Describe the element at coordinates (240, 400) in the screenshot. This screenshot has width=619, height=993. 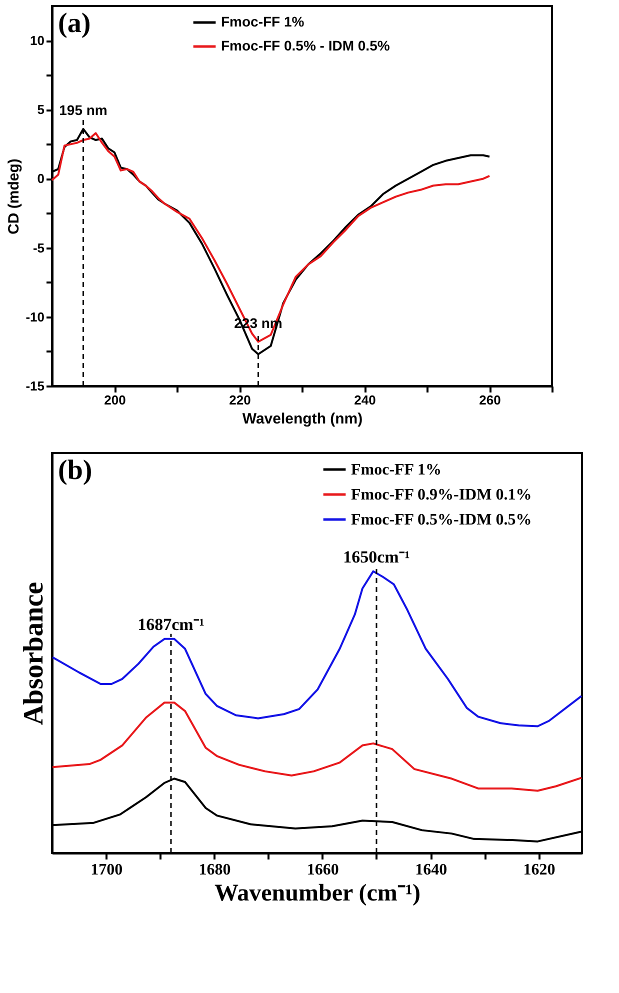
I see `x-tick-label: 220` at that location.